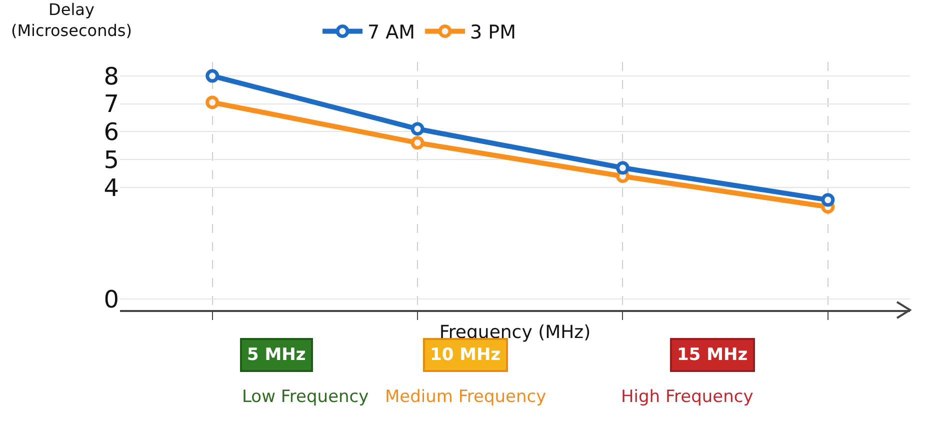 The width and height of the screenshot is (928, 428). What do you see at coordinates (493, 33) in the screenshot?
I see `legend-label: 3 PM` at bounding box center [493, 33].